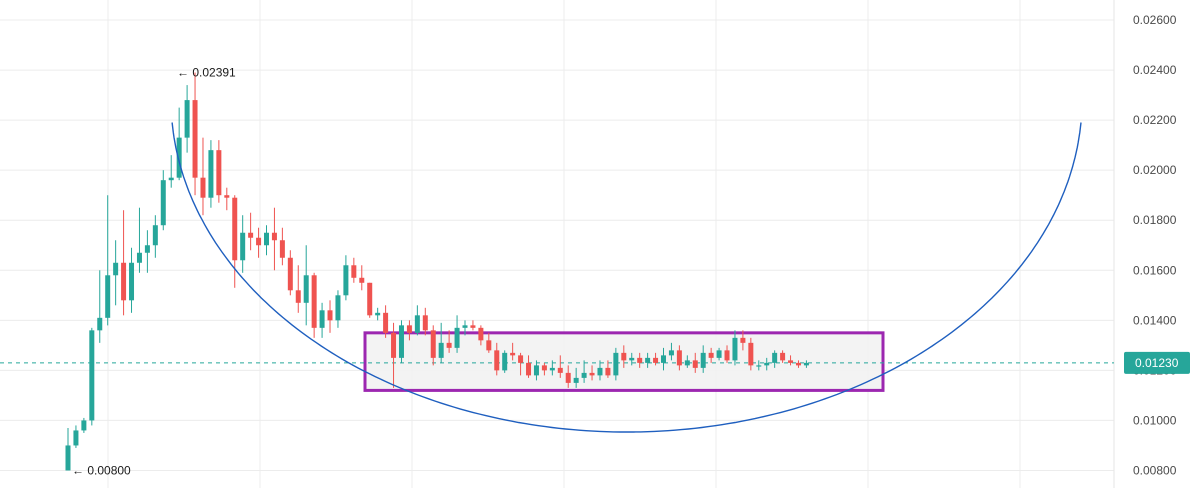  I want to click on y-tick-label: 0.02000, so click(1155, 170).